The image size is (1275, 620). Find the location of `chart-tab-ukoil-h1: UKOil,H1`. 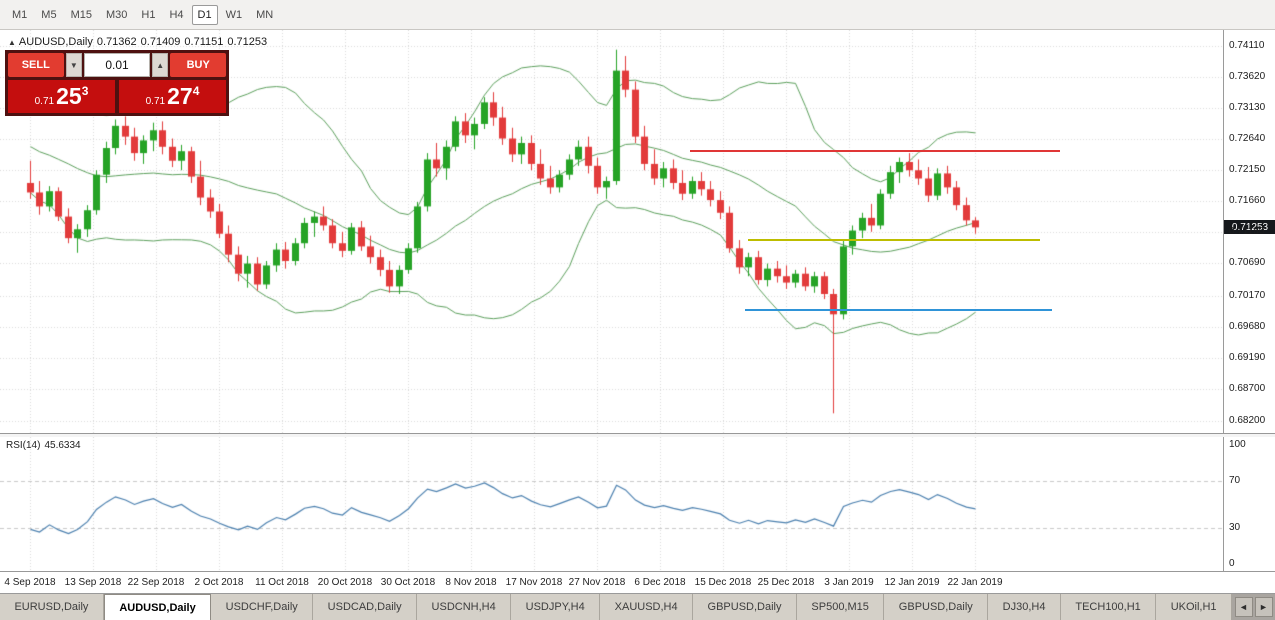

chart-tab-ukoil-h1: UKOil,H1 is located at coordinates (1194, 607).